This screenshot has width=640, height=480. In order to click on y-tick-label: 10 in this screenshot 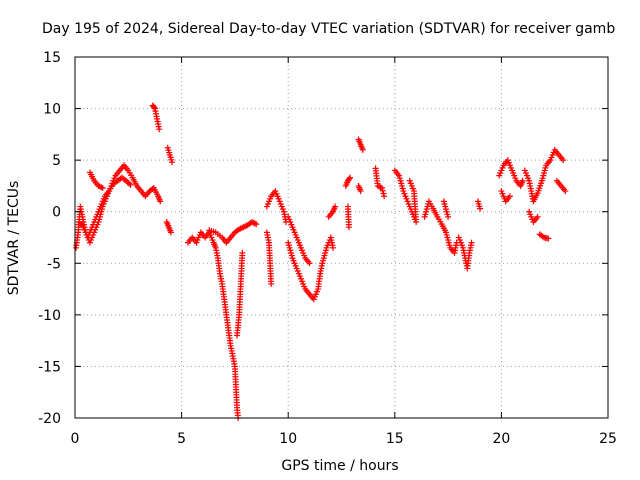, I will do `click(52, 110)`.